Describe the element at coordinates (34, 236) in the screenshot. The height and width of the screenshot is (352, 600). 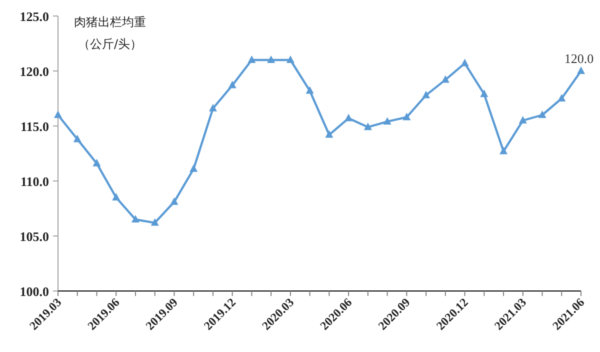
I see `y-tick-label: 105.0` at that location.